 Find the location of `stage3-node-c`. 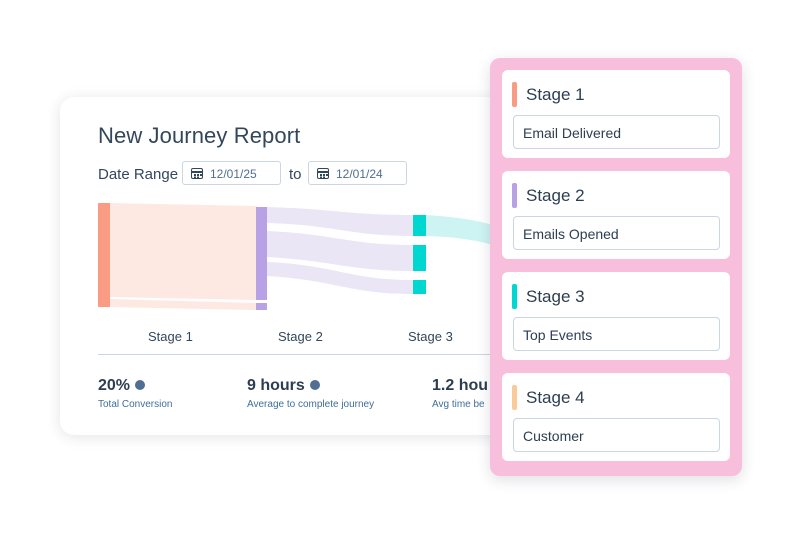

stage3-node-c is located at coordinates (419, 287).